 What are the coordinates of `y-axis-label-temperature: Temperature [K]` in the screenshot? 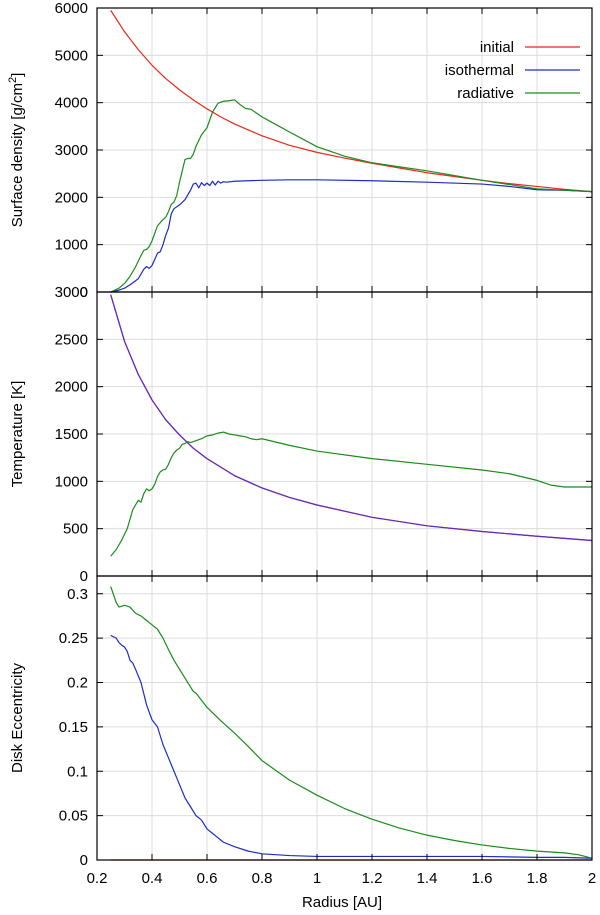 It's located at (17, 434).